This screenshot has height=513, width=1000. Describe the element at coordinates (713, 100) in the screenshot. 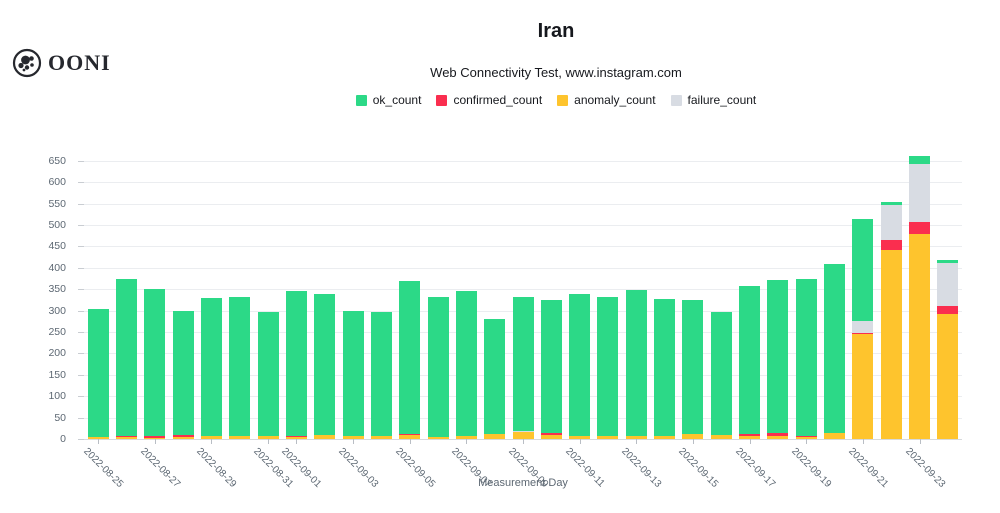

I see `legend-item-failure-count: failure_count` at that location.